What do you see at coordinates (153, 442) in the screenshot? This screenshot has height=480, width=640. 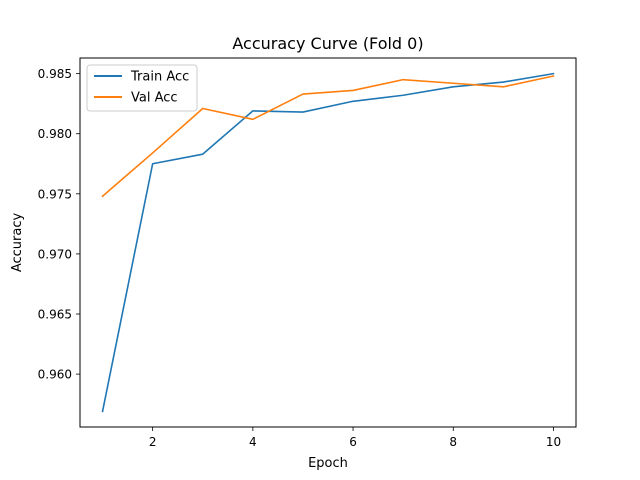 I see `x-tick-label: 2` at bounding box center [153, 442].